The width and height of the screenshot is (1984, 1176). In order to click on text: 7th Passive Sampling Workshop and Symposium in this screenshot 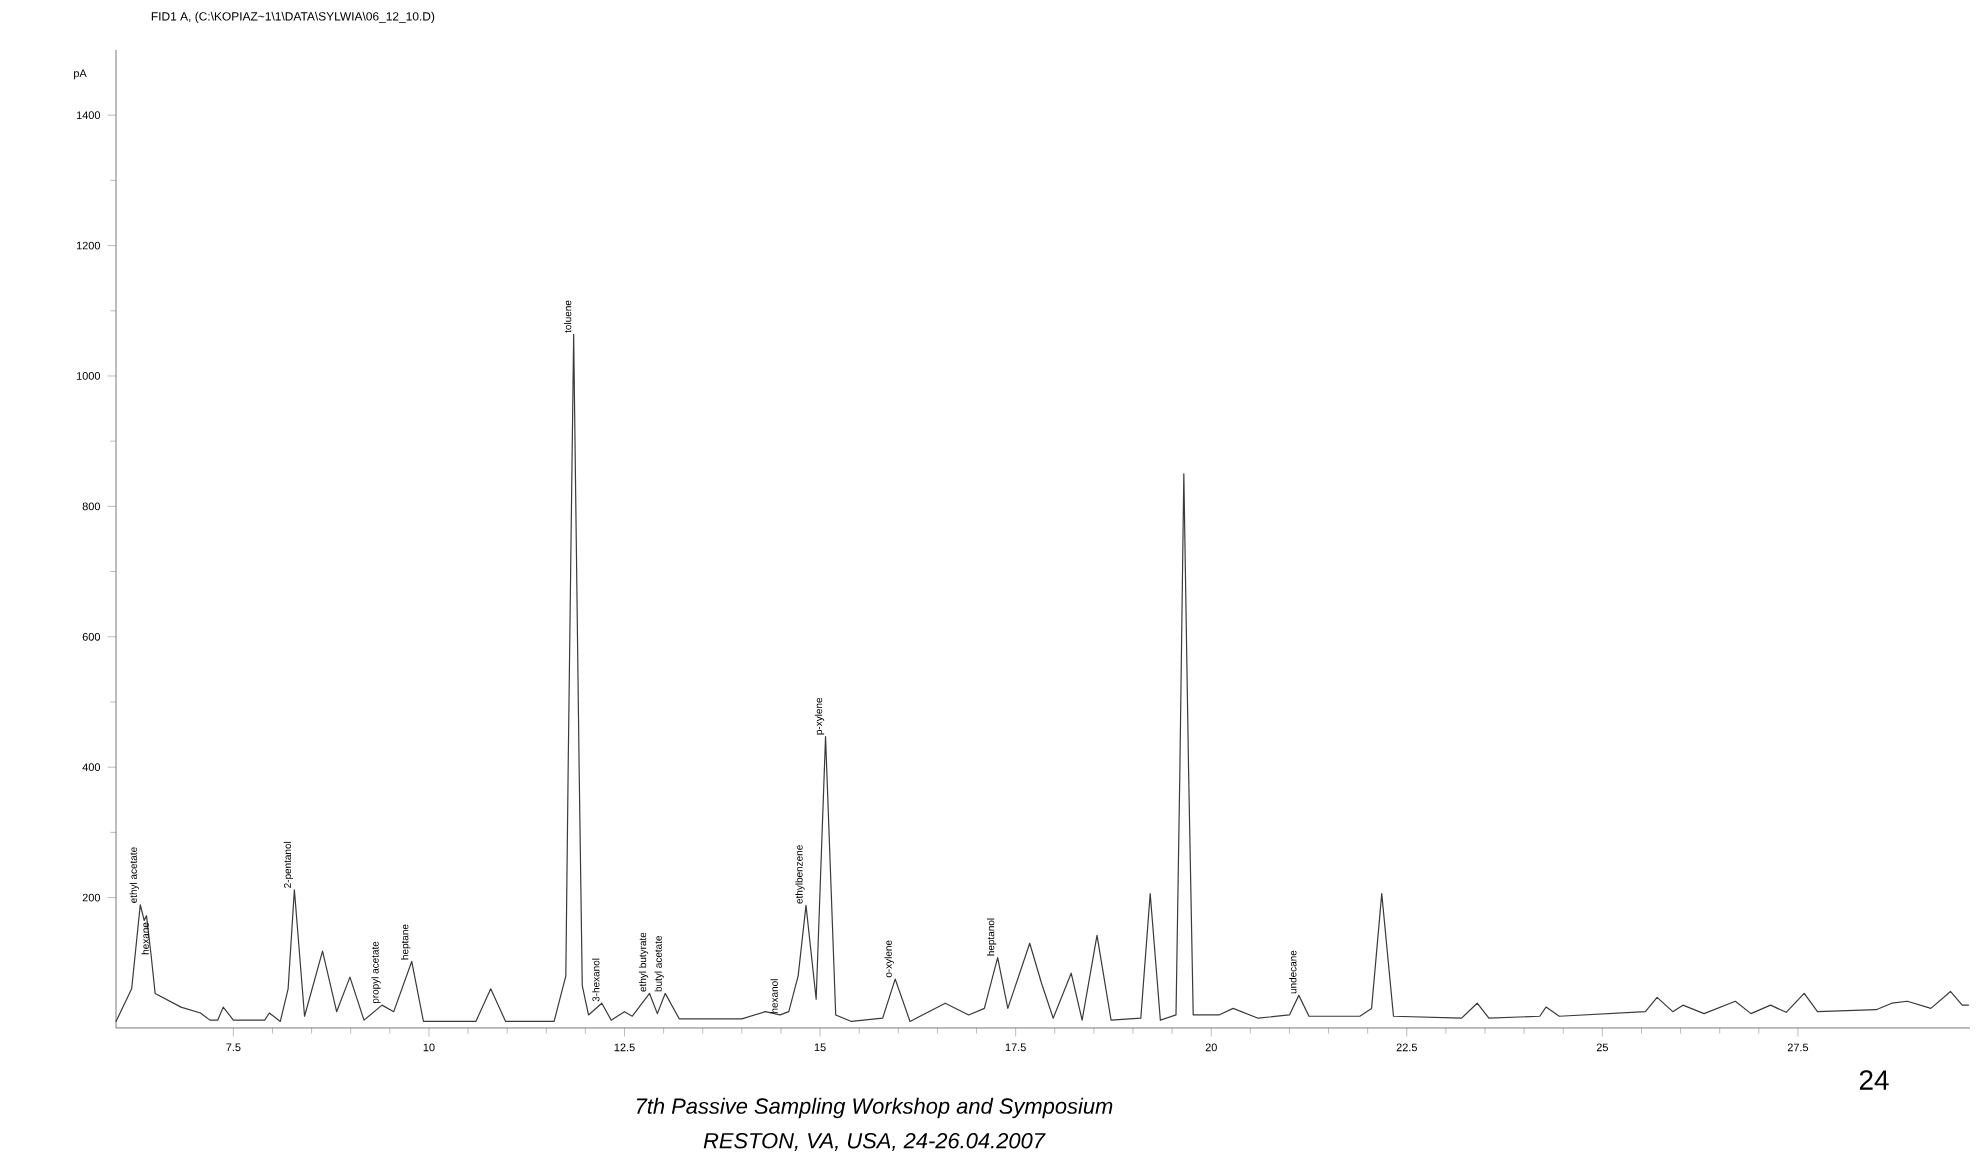, I will do `click(874, 1108)`.